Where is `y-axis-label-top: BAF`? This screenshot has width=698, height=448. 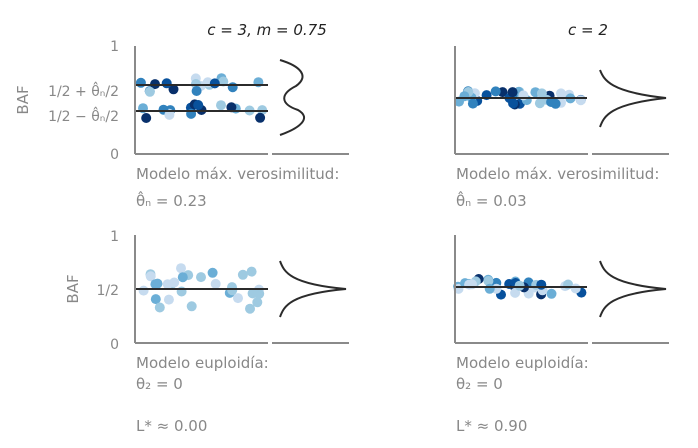 y-axis-label-top: BAF is located at coordinates (23, 99).